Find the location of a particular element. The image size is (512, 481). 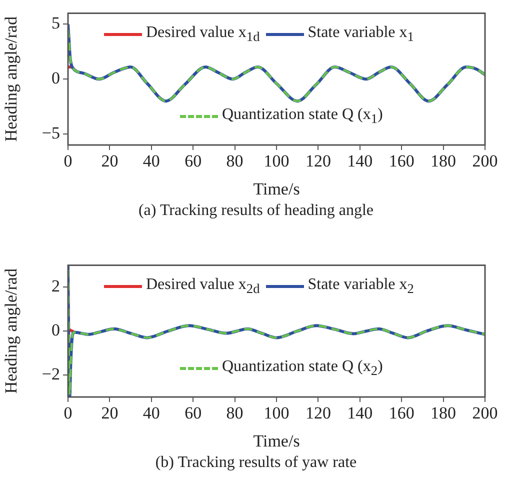

y-tick-label: 5 is located at coordinates (56, 23).